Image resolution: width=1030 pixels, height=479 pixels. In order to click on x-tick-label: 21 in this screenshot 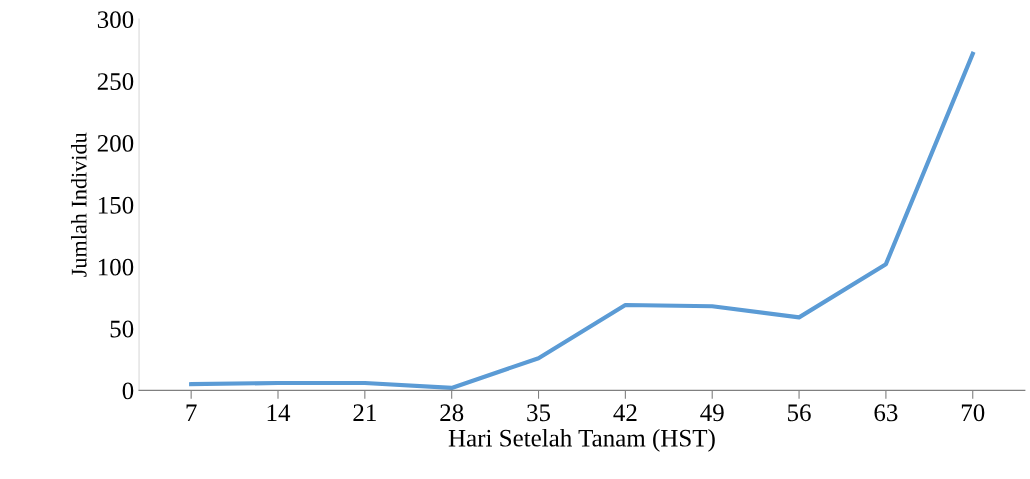, I will do `click(364, 412)`.